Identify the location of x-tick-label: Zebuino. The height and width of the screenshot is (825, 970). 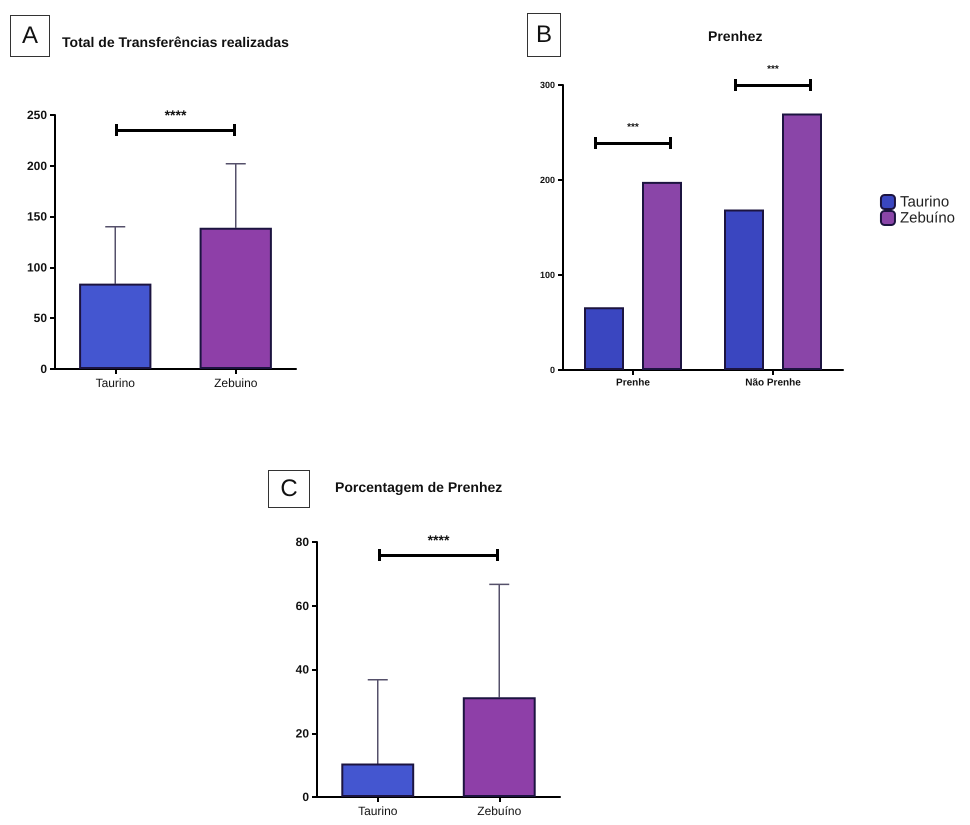
(236, 383).